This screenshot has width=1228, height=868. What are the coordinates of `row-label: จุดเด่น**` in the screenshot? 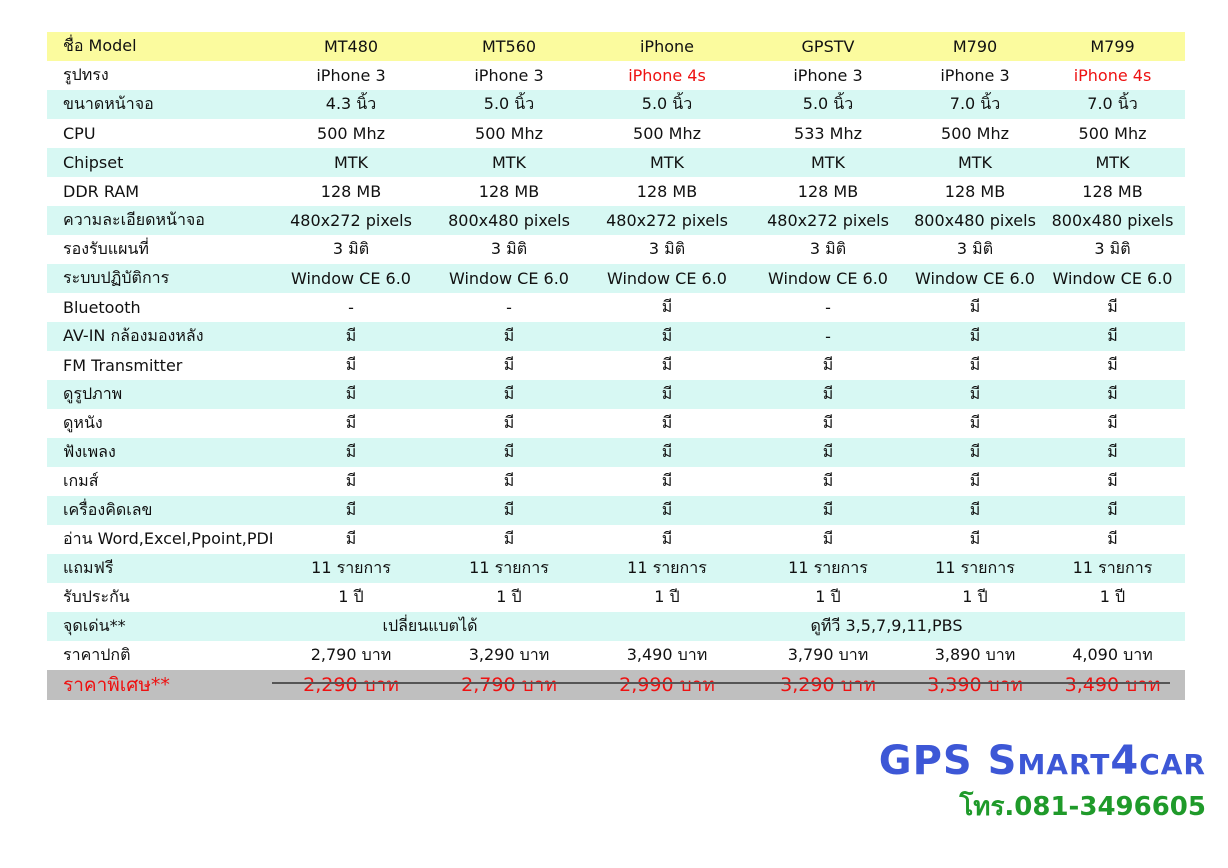 It's located at (159, 626).